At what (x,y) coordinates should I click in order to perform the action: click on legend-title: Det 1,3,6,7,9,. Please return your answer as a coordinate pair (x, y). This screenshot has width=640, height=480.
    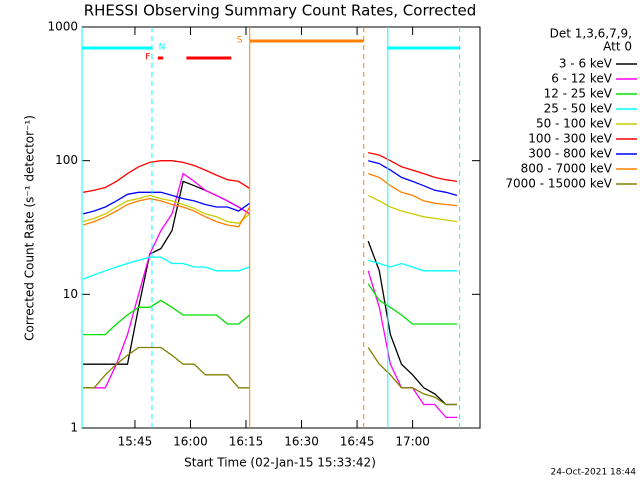
    Looking at the image, I should click on (591, 34).